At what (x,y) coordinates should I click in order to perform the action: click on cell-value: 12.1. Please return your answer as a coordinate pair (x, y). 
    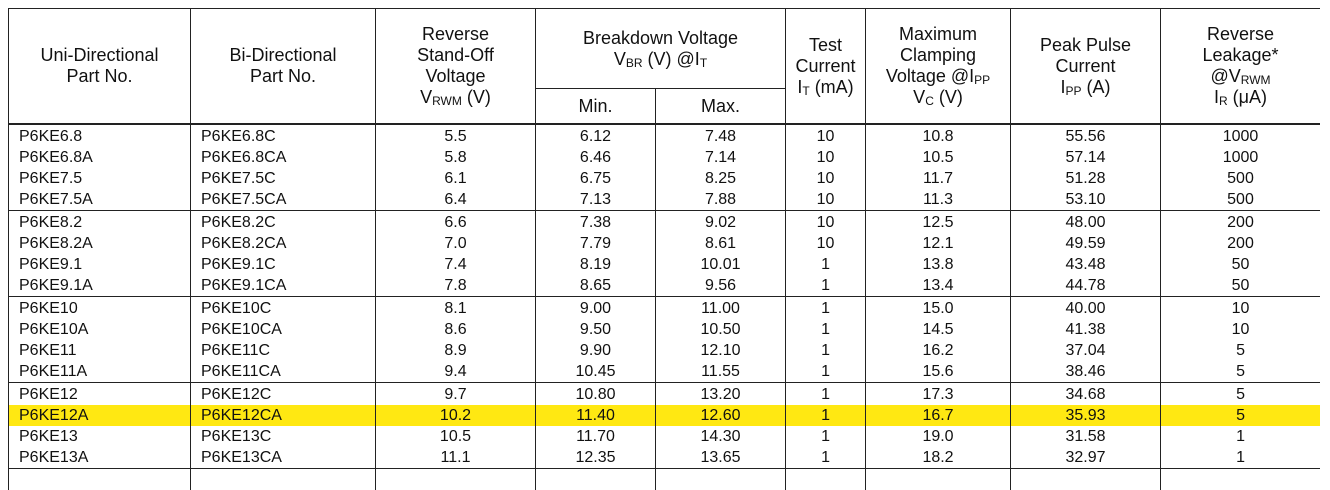
    Looking at the image, I should click on (938, 243).